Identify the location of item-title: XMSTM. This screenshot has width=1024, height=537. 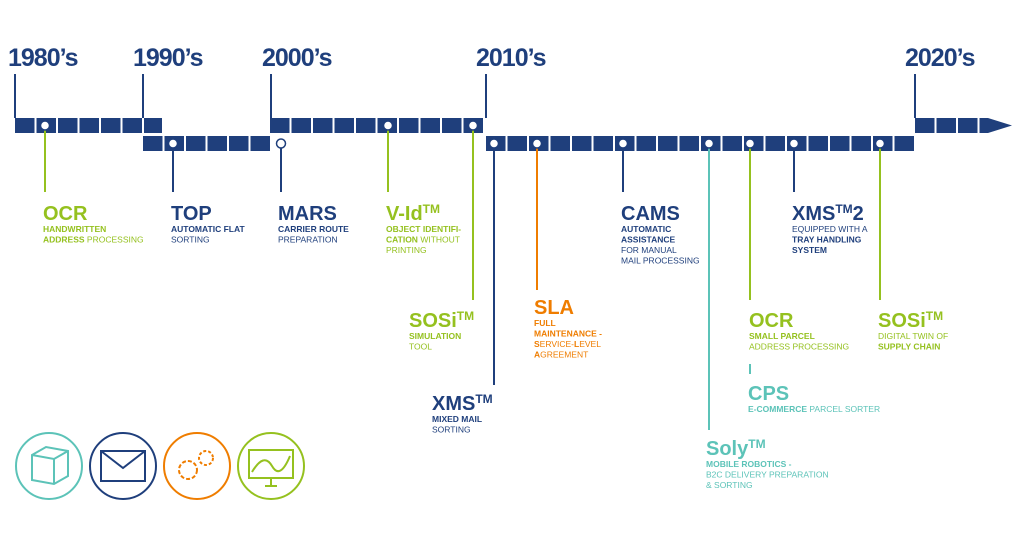
(462, 403).